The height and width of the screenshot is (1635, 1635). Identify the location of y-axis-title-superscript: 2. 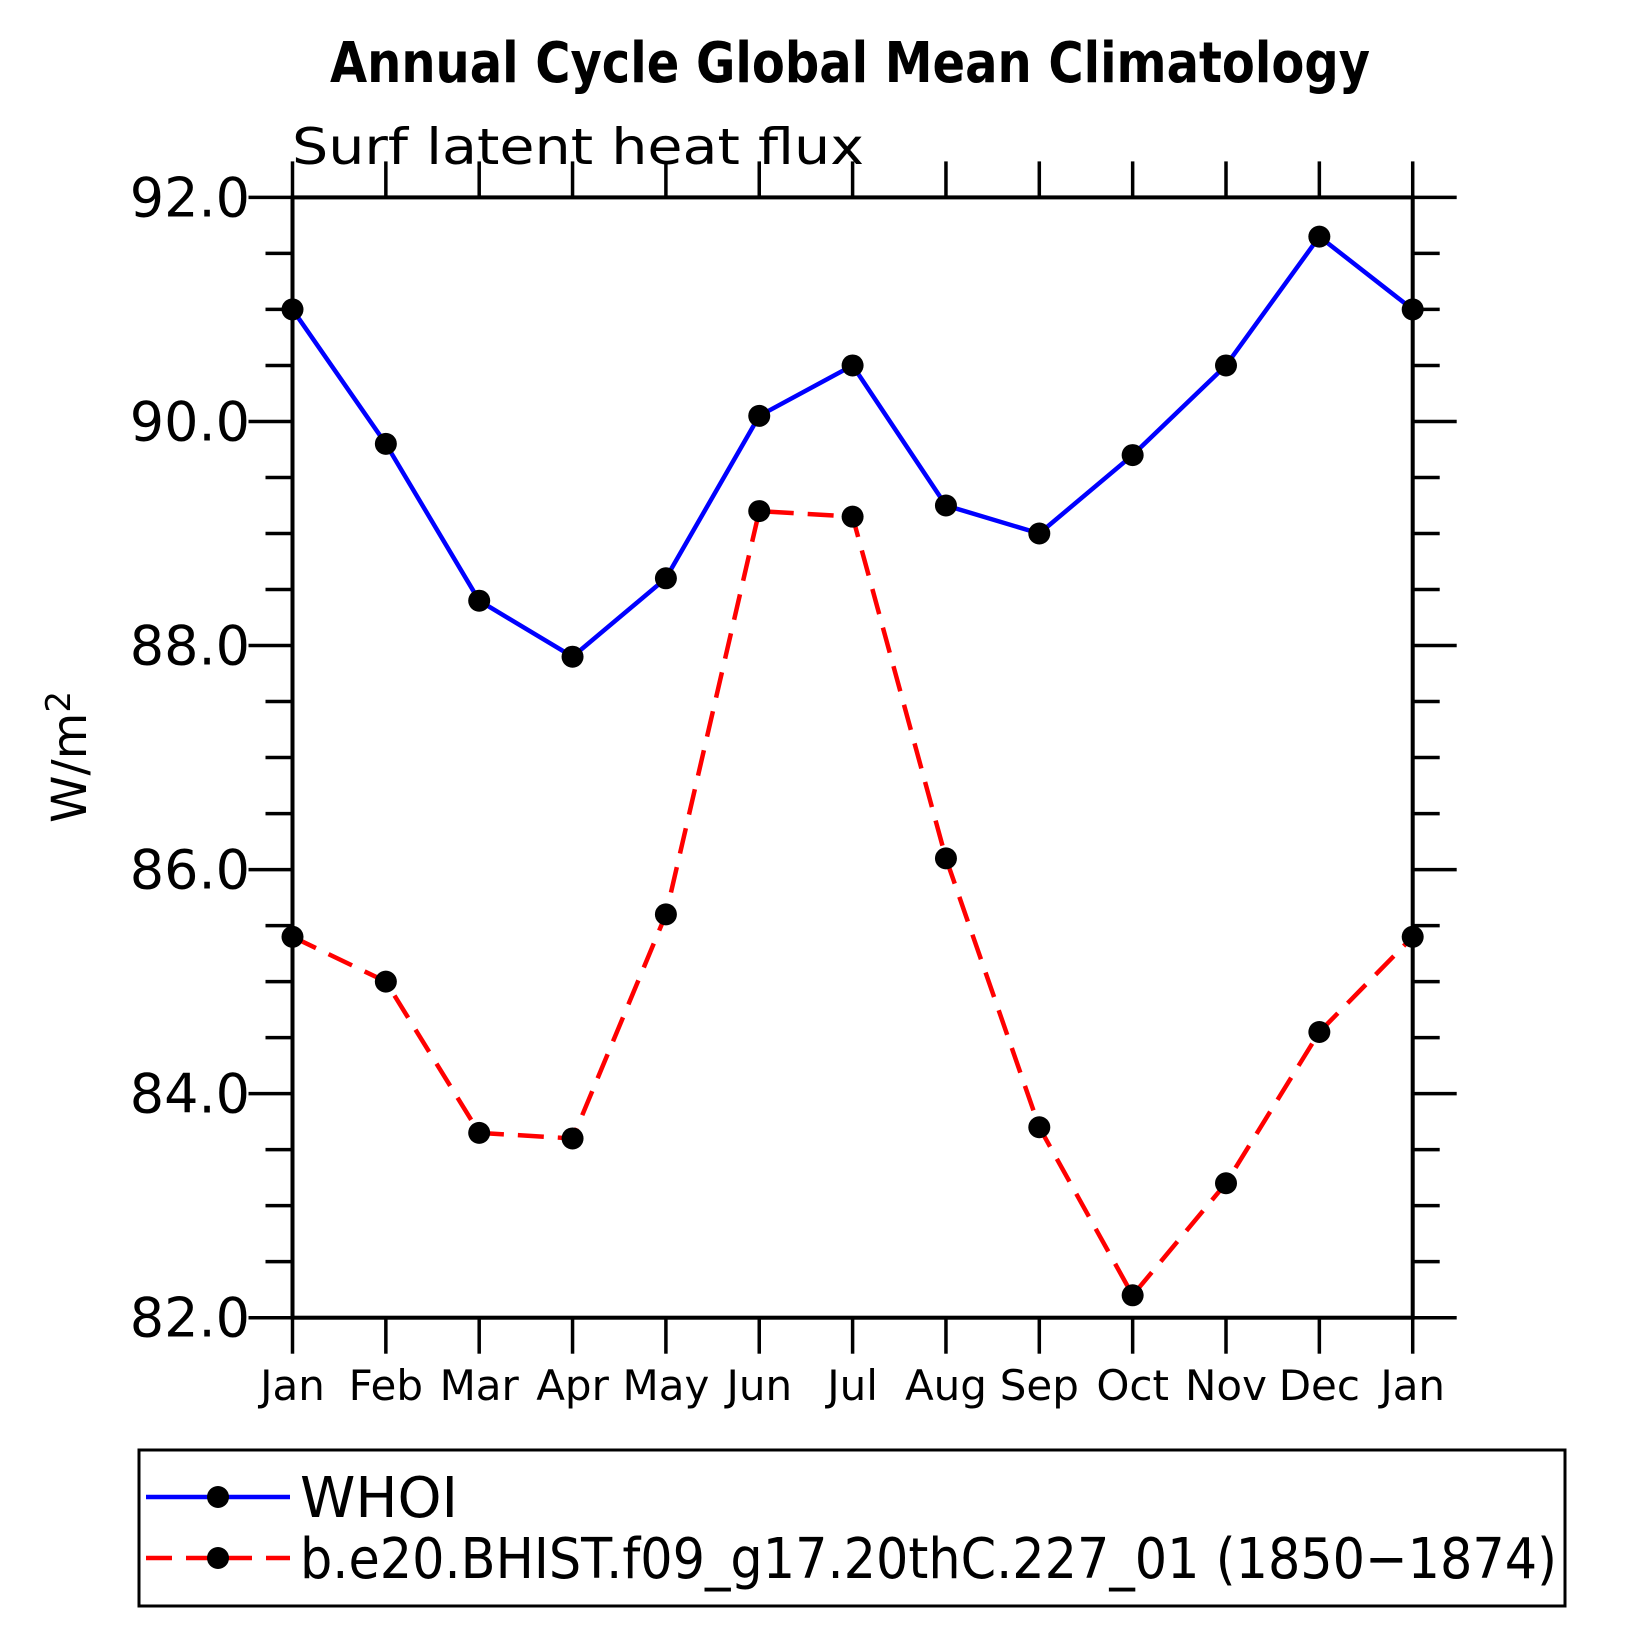
(59, 702).